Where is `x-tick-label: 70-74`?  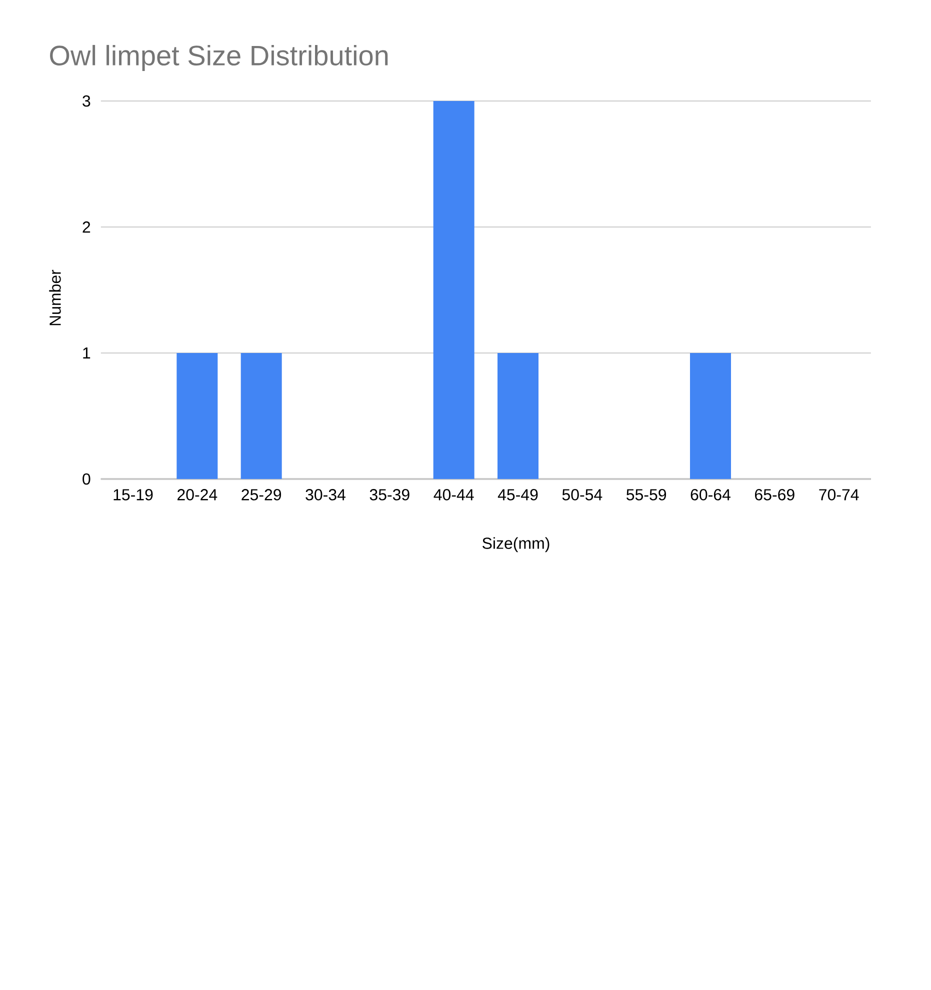 x-tick-label: 70-74 is located at coordinates (839, 494).